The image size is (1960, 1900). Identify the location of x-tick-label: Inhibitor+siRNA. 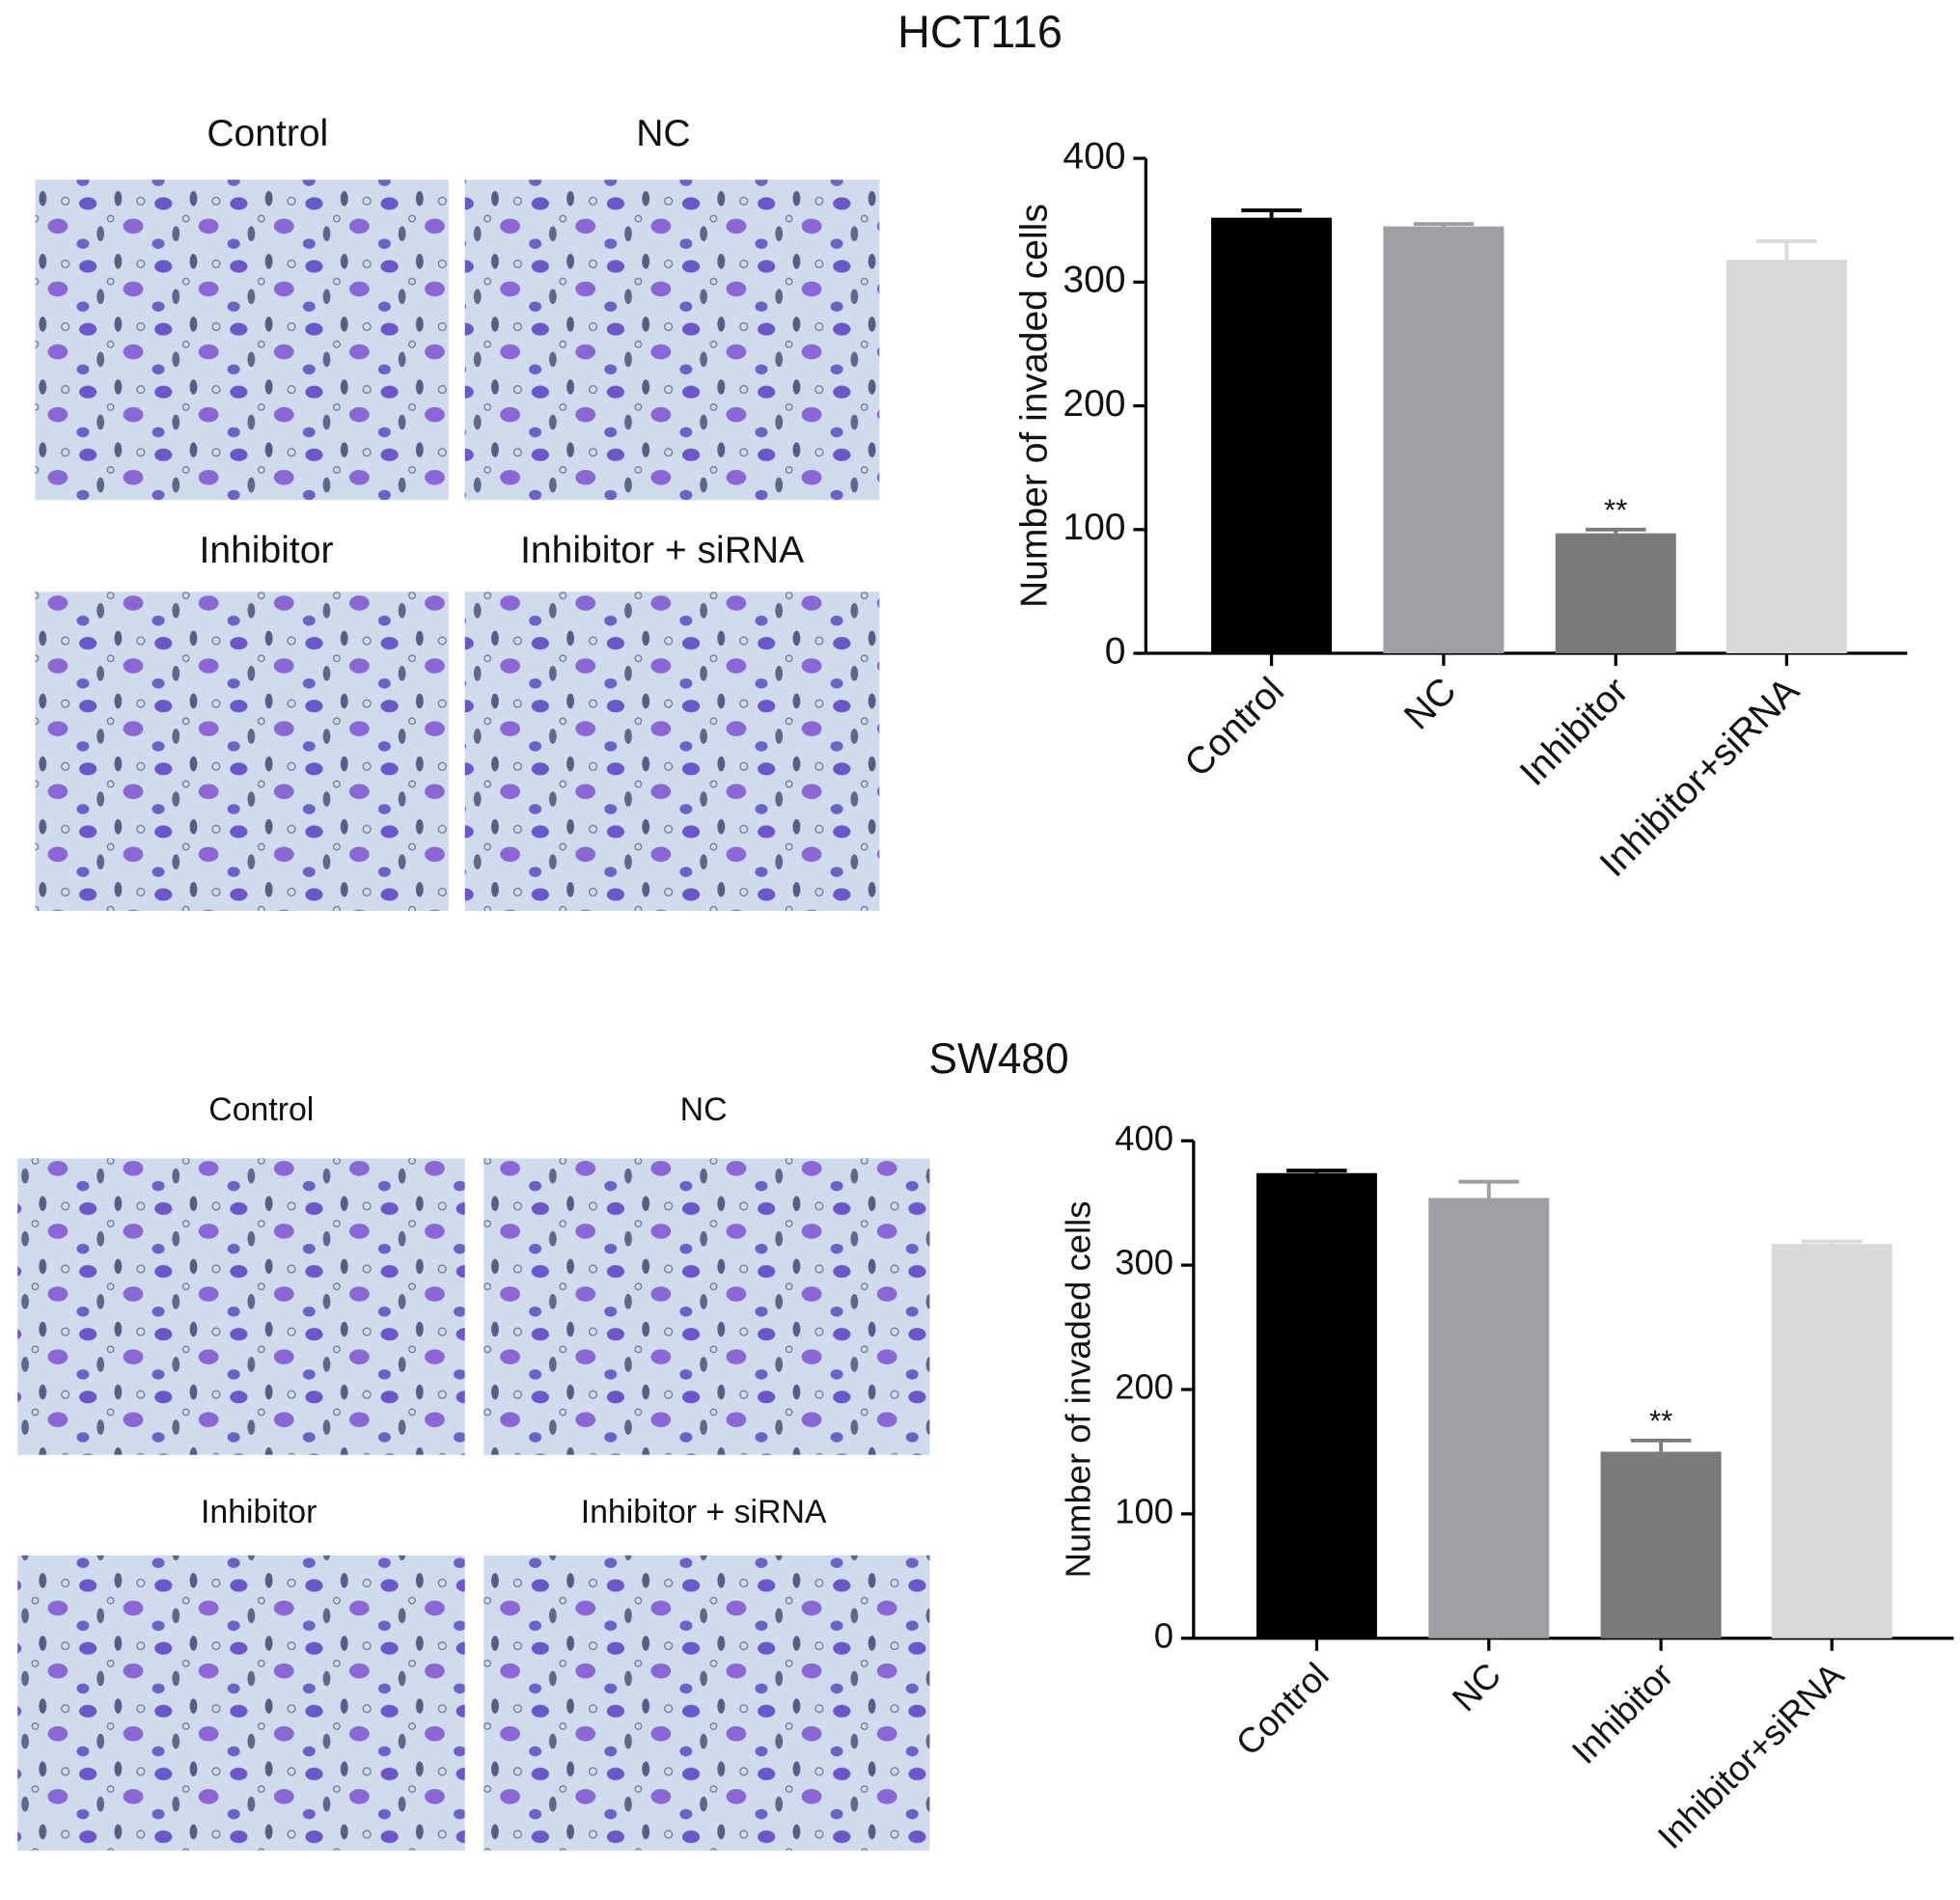
(1751, 1756).